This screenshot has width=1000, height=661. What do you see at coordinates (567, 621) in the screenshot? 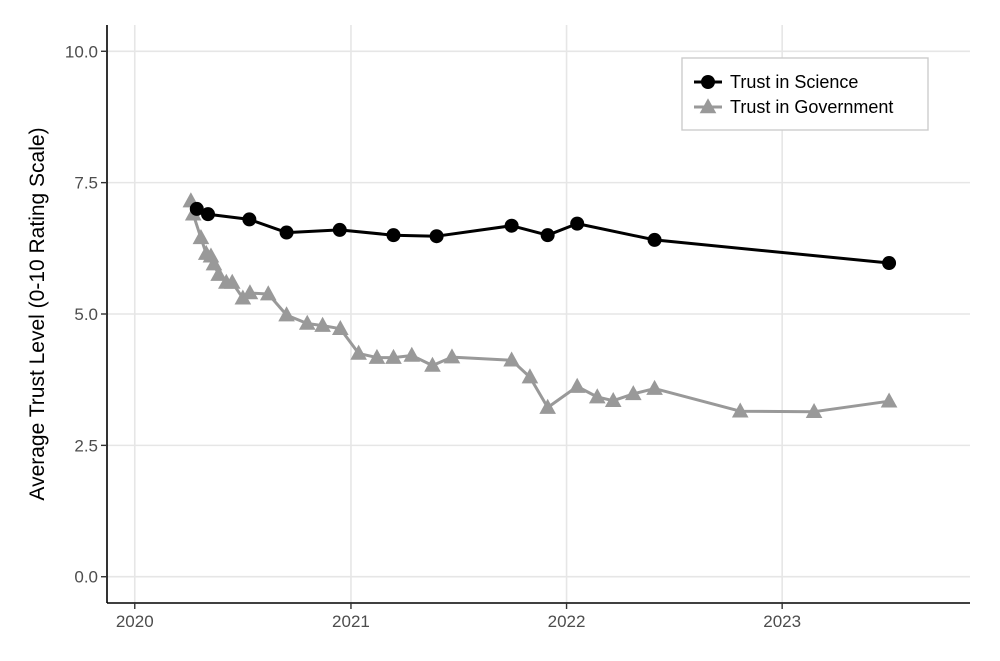
I see `x-tick-label-2: 2022` at bounding box center [567, 621].